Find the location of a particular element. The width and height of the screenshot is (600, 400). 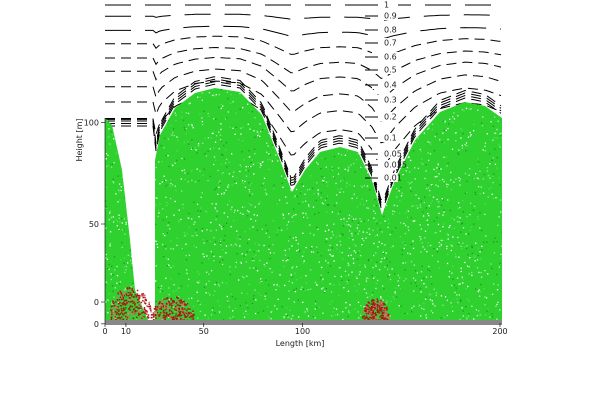

contour-label: 0.05 is located at coordinates (393, 154).